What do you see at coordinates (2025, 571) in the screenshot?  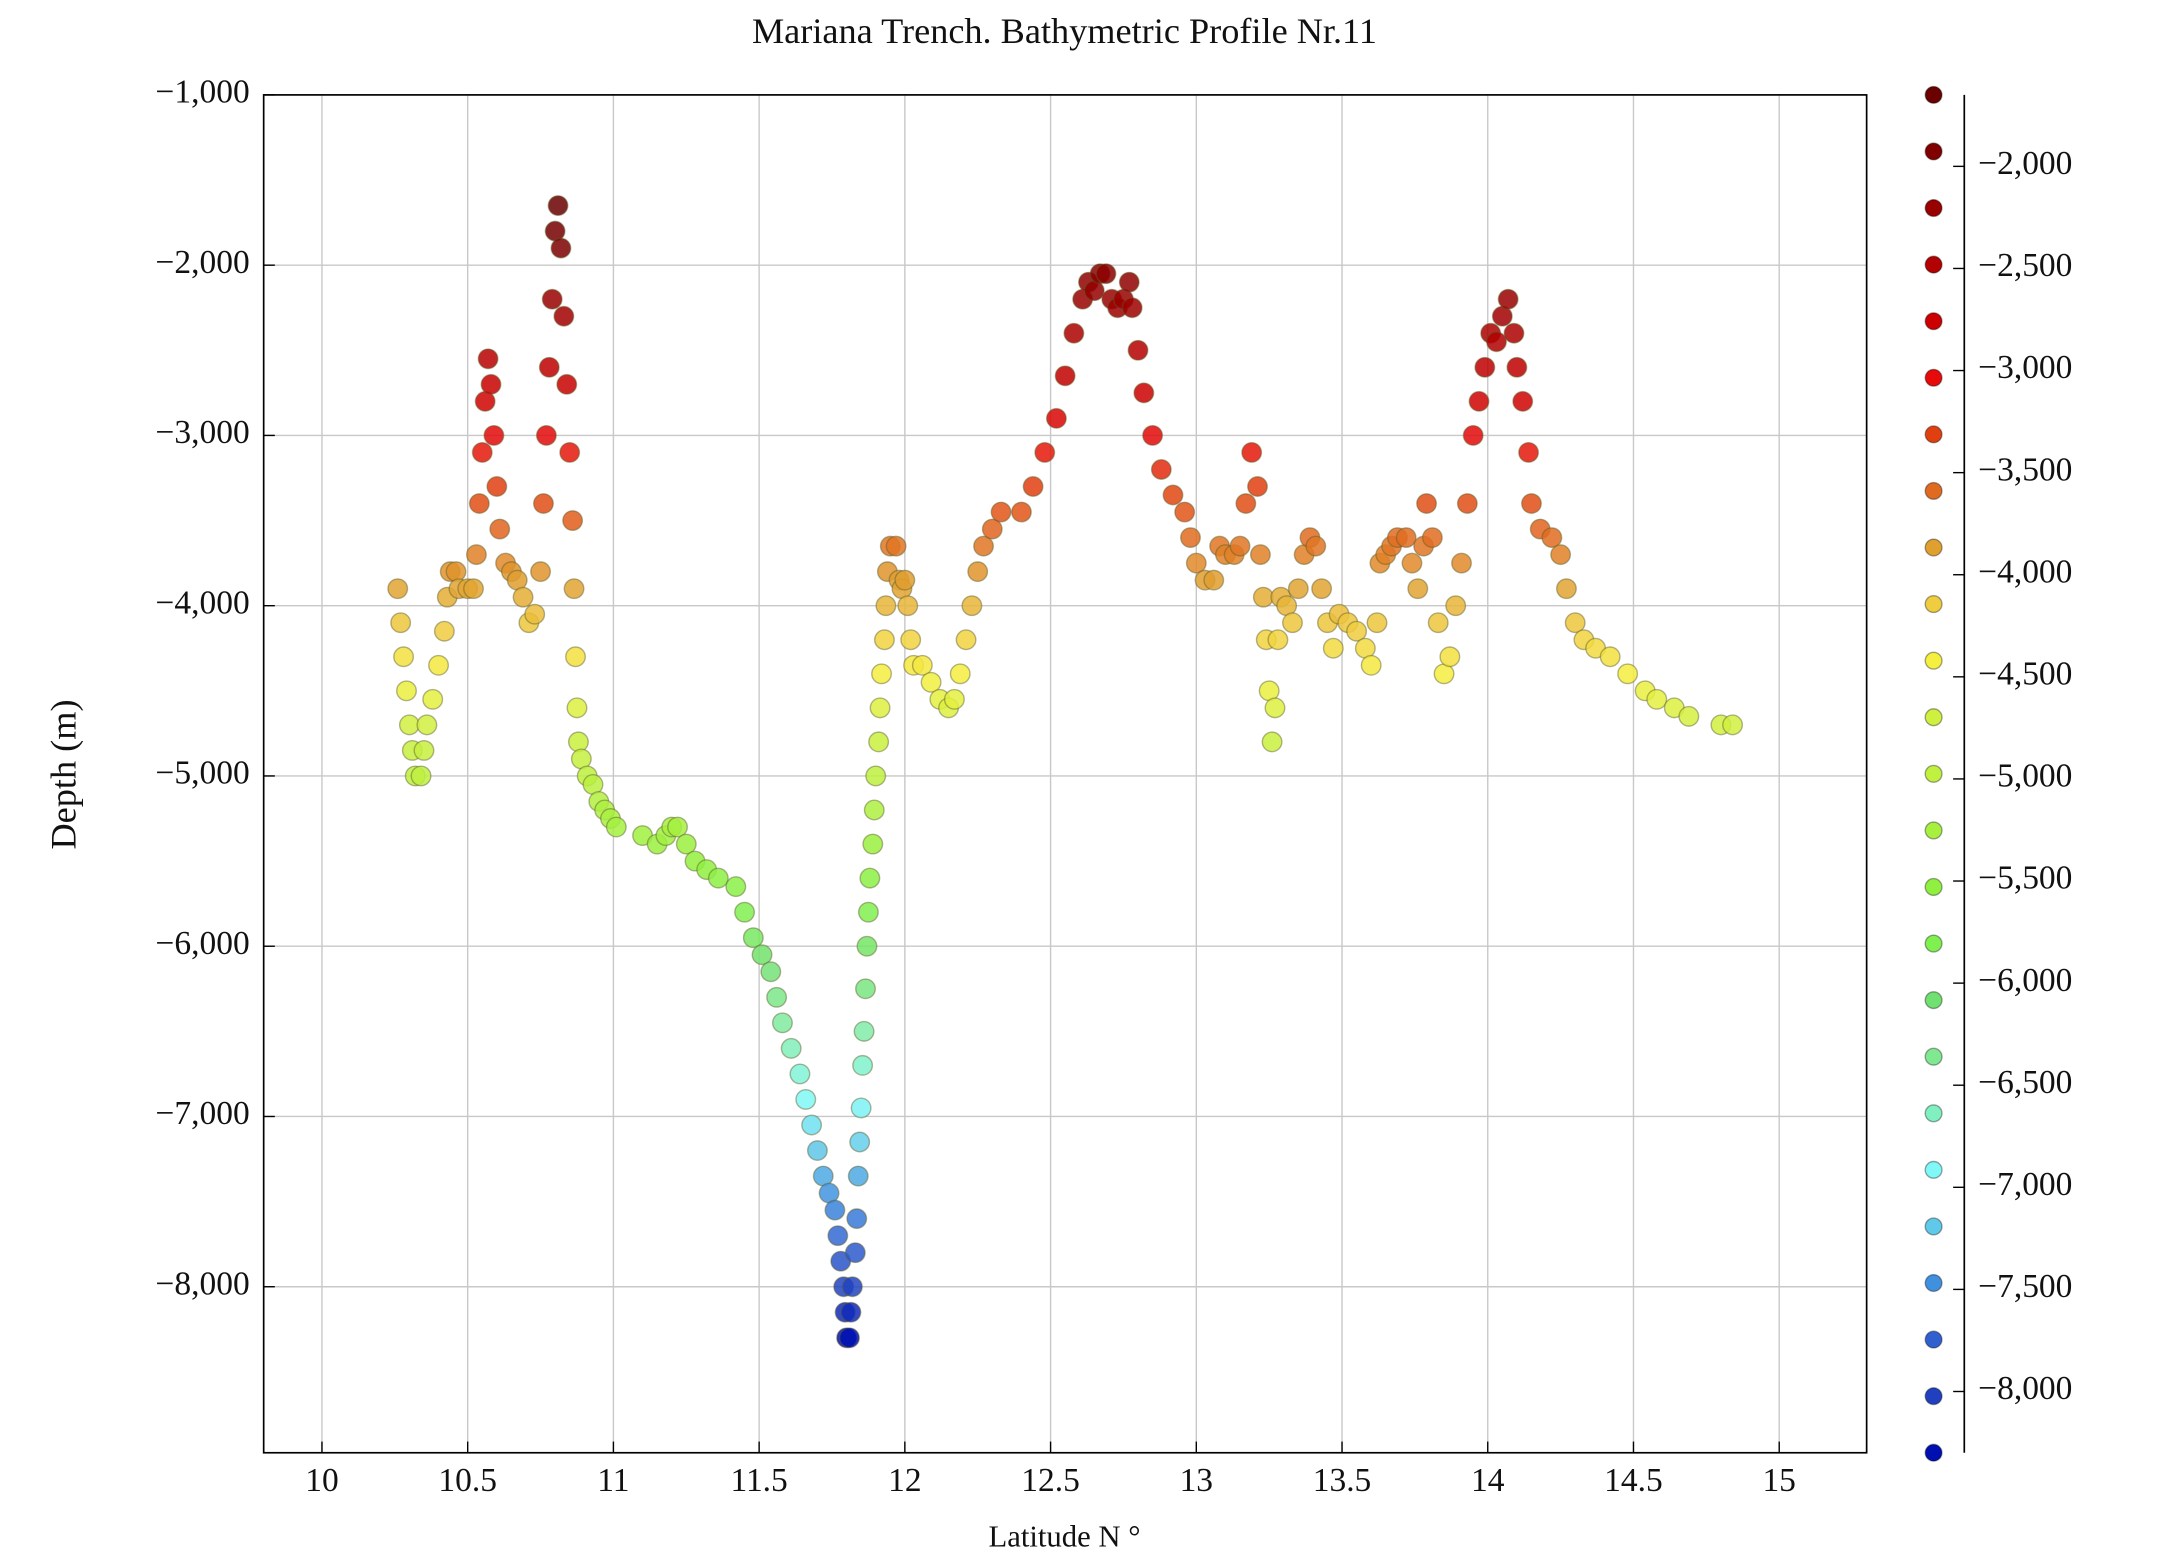 I see `colorbar-tick-label: −4,000` at bounding box center [2025, 571].